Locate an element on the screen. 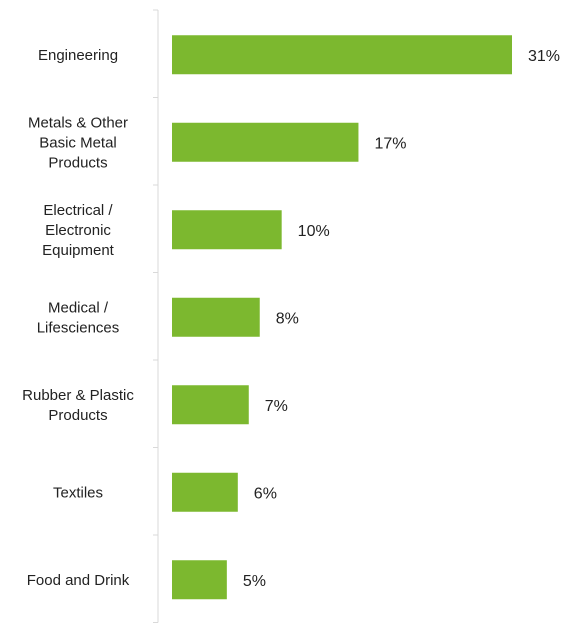  category-label: Food and Drink is located at coordinates (78, 580).